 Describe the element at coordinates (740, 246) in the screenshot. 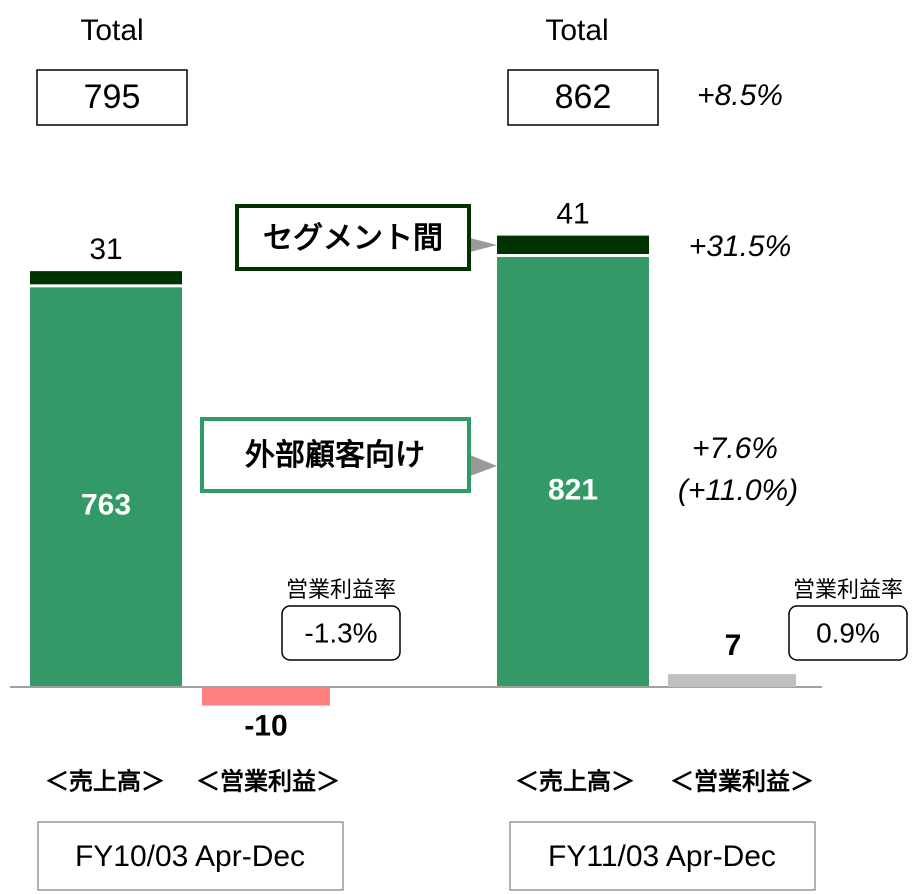

I see `change-label: +31.5%` at that location.